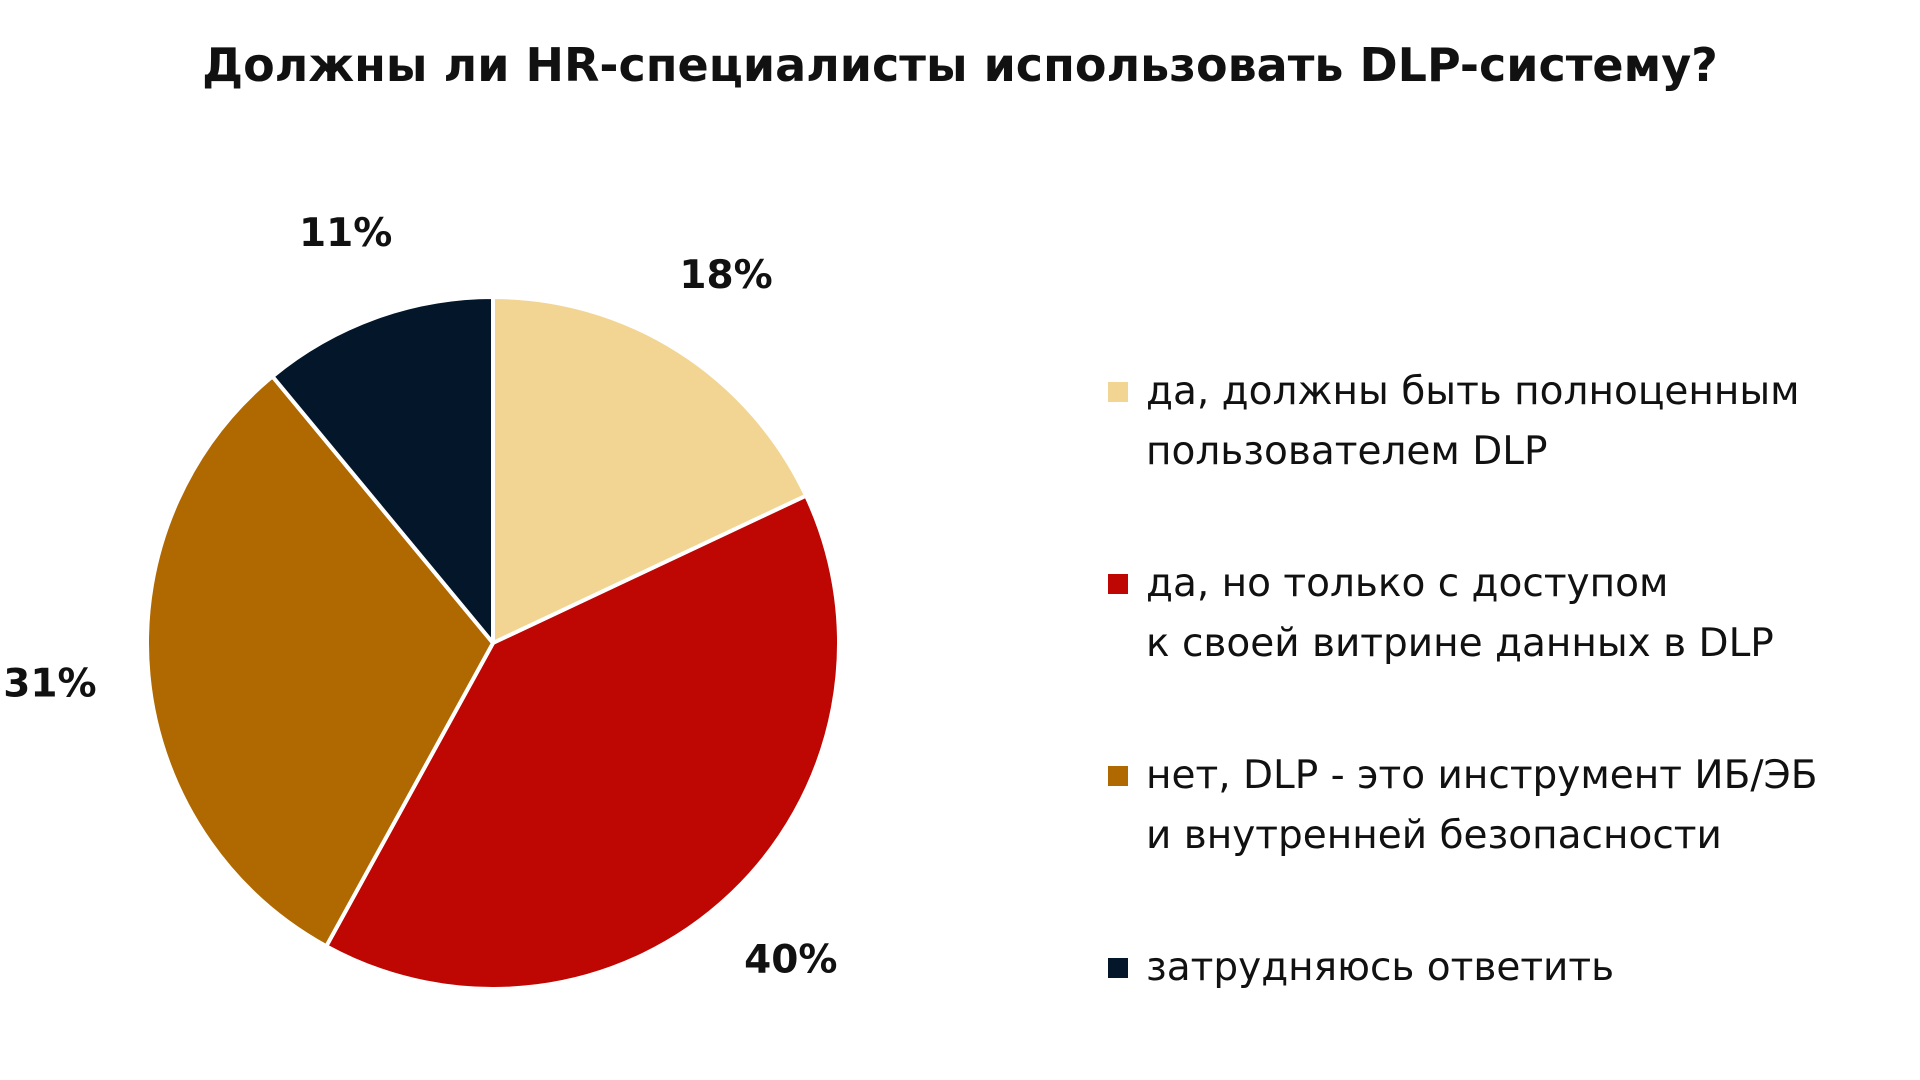  What do you see at coordinates (1482, 775) in the screenshot?
I see `legend-label-line: нет, DLP - это инструмент ИБ/ЭБ` at bounding box center [1482, 775].